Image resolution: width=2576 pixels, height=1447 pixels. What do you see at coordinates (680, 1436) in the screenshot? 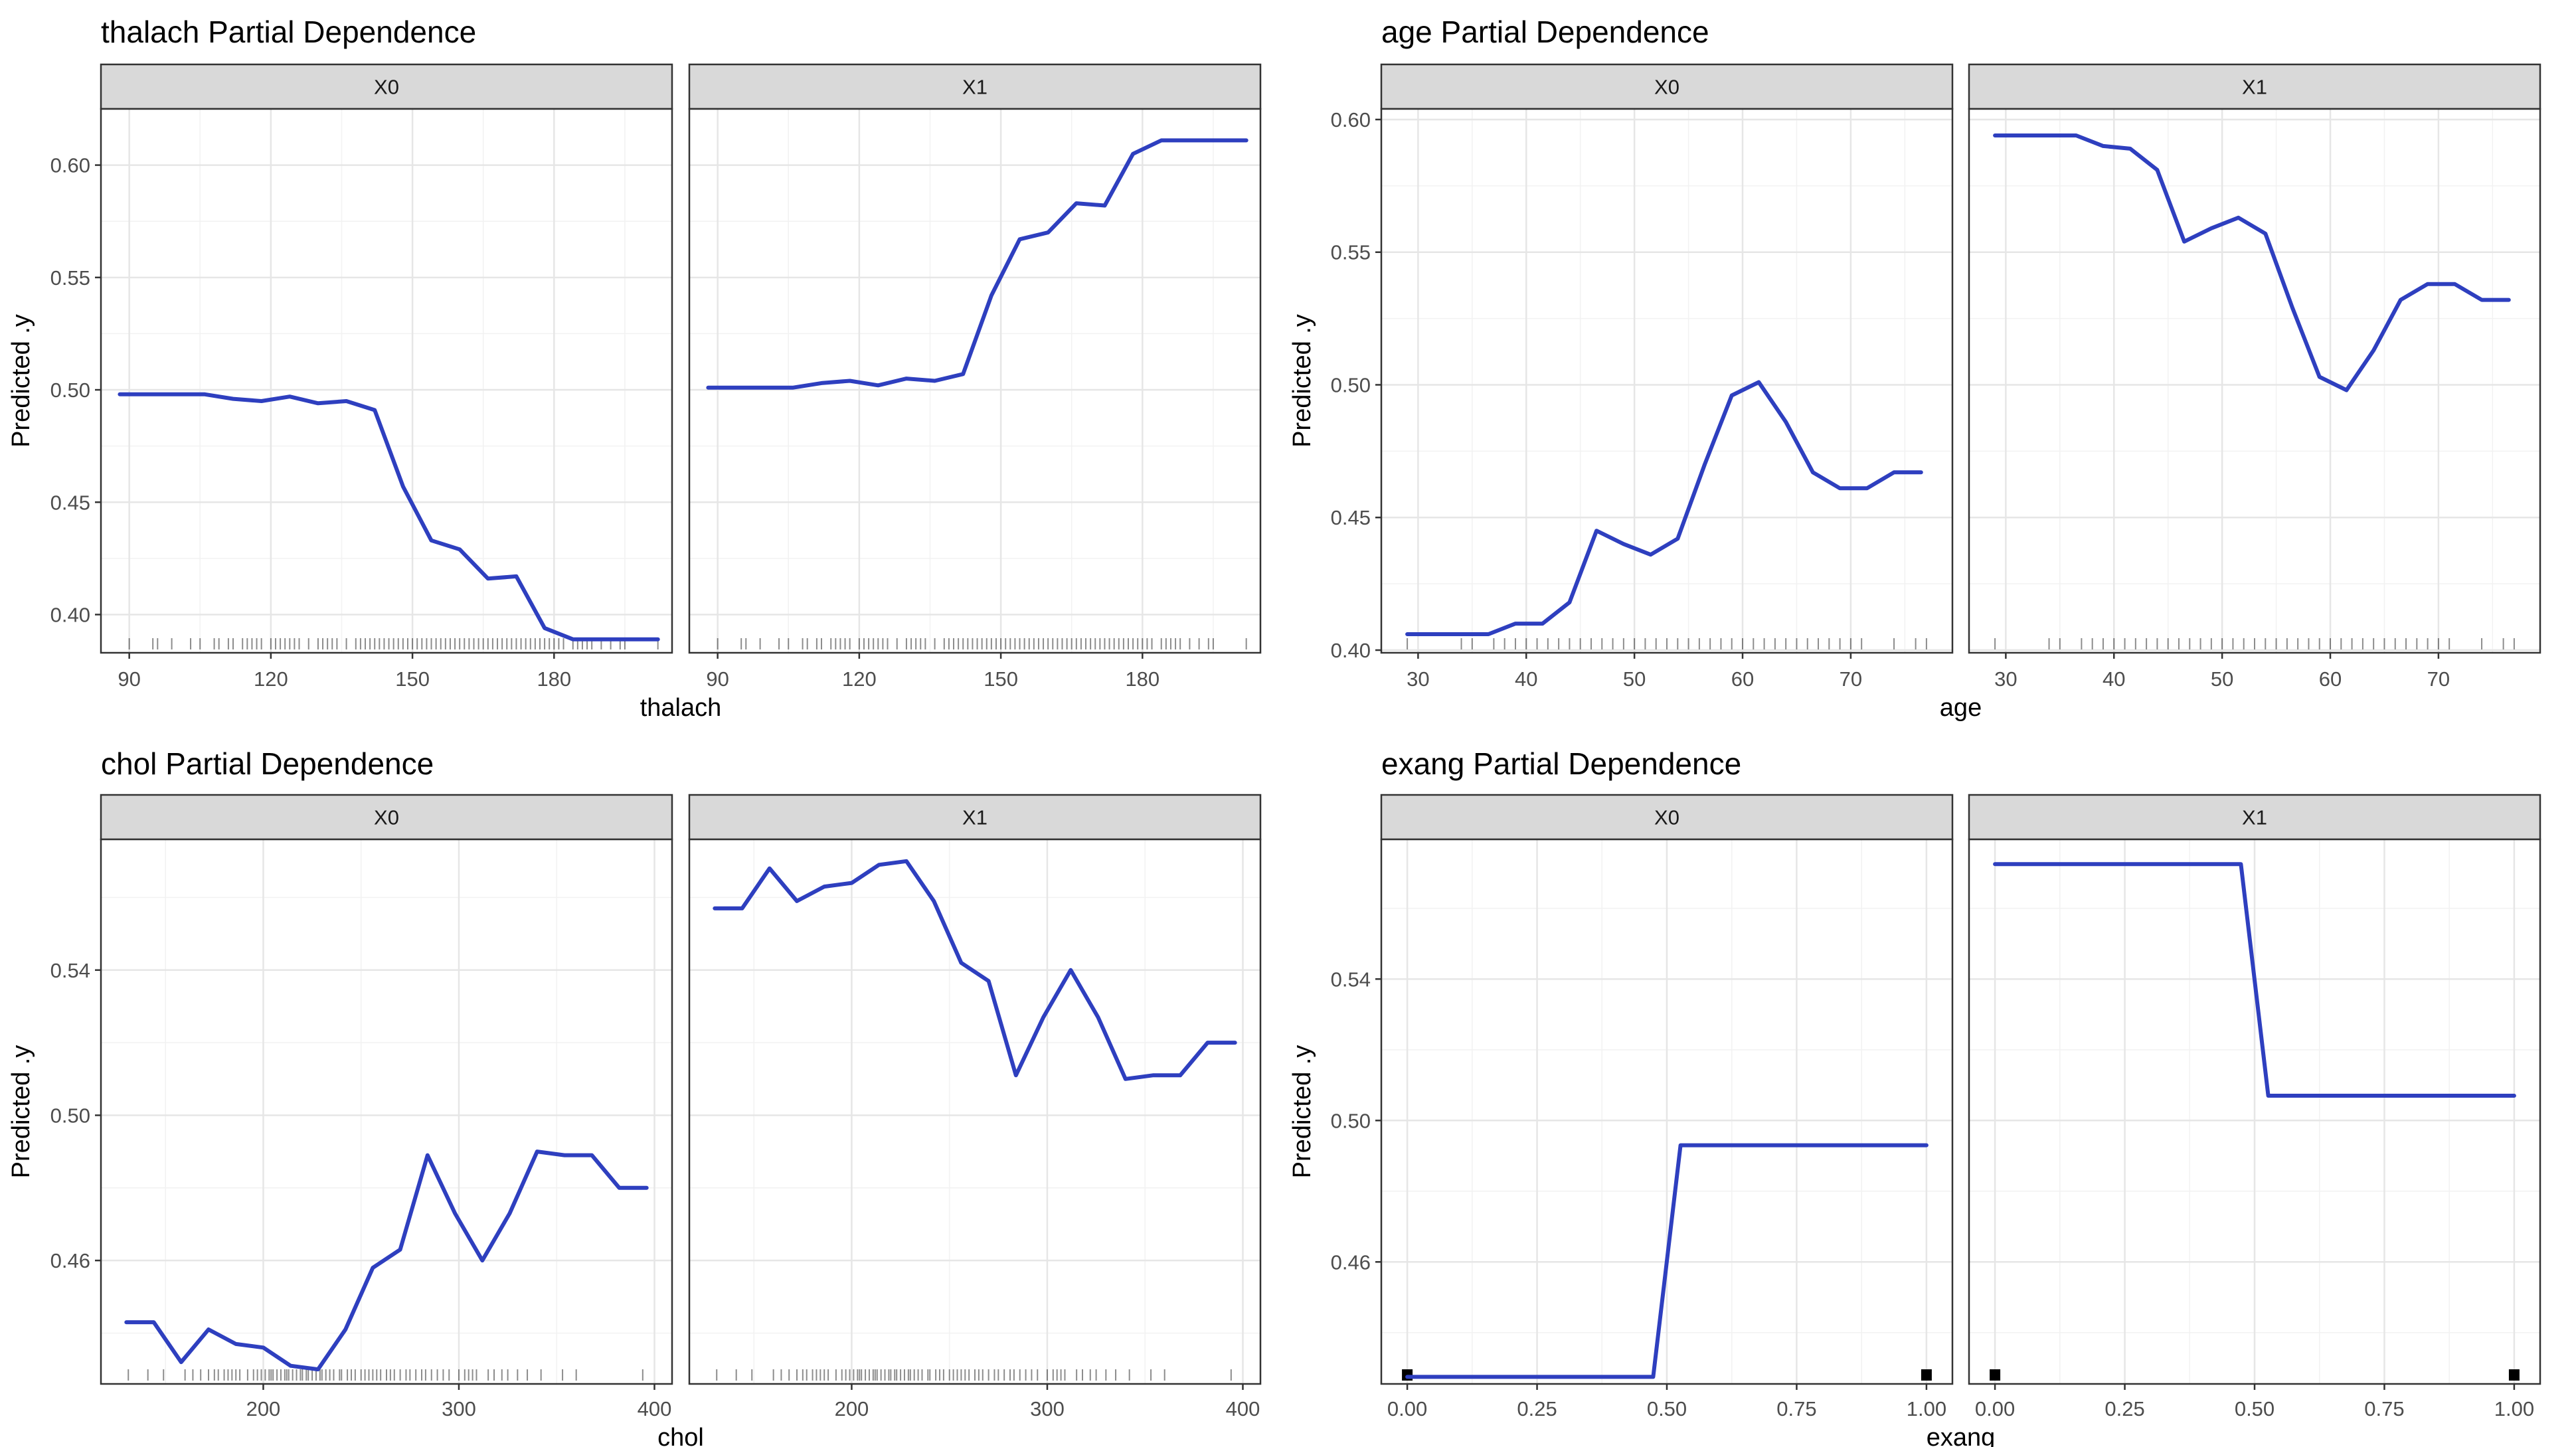
I see `x-axis-label: chol` at bounding box center [680, 1436].